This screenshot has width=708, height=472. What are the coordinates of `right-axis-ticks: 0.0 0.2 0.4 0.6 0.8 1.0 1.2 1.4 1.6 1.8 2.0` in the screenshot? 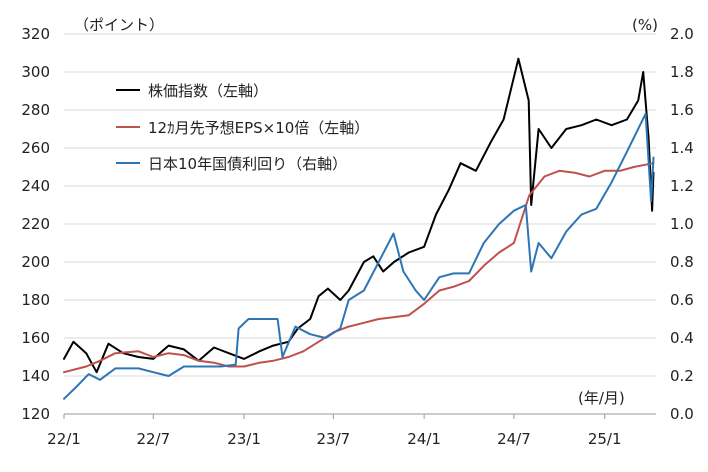 It's located at (682, 224).